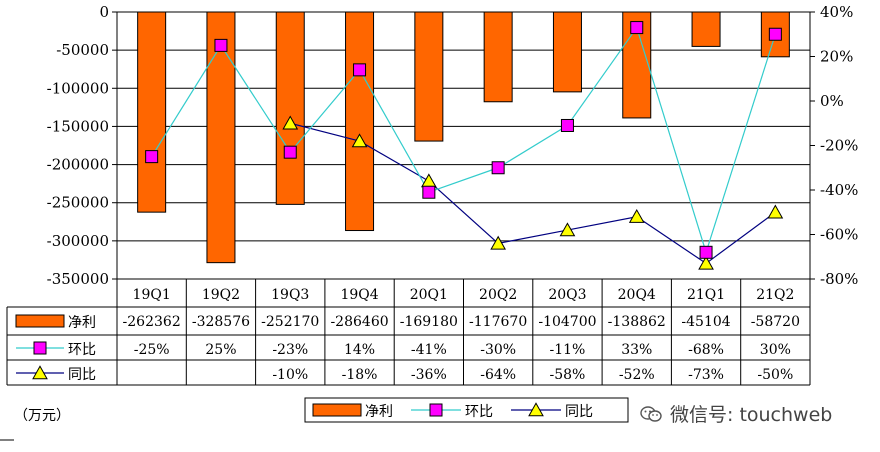  I want to click on left-tick-label: -250000, so click(78, 203).